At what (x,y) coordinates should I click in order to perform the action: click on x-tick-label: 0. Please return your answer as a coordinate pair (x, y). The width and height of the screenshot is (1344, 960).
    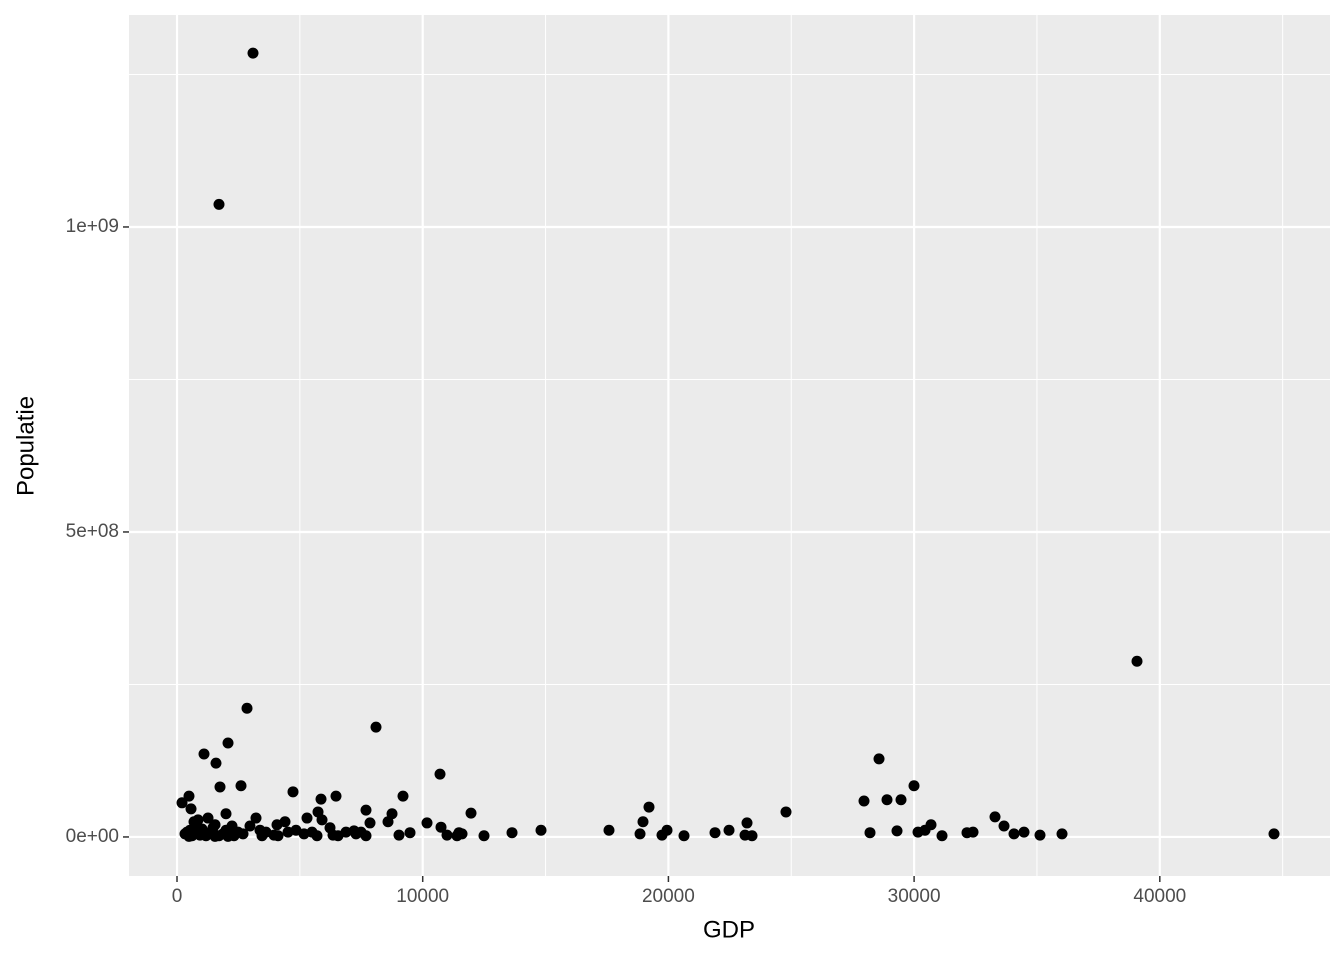
    Looking at the image, I should click on (177, 896).